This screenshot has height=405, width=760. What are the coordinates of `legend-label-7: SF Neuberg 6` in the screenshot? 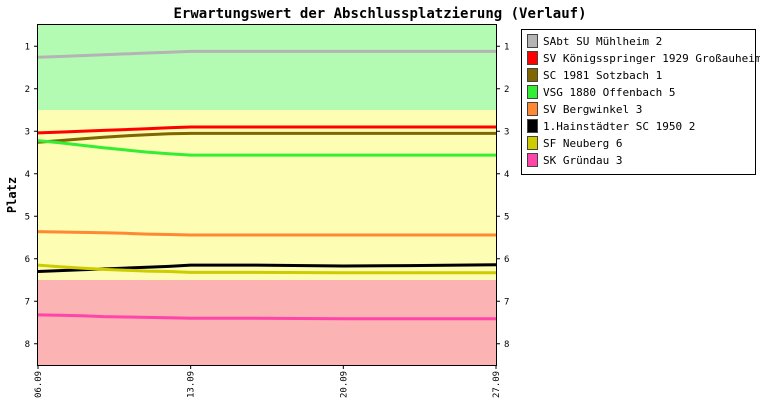 It's located at (582, 143).